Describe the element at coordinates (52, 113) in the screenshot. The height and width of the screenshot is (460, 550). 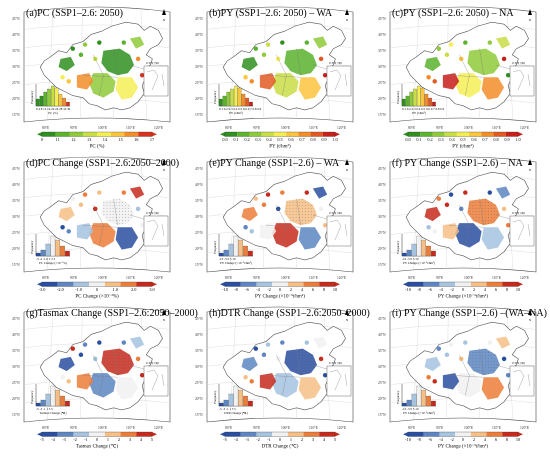
I see `hist-xlabel: PC (%)` at that location.